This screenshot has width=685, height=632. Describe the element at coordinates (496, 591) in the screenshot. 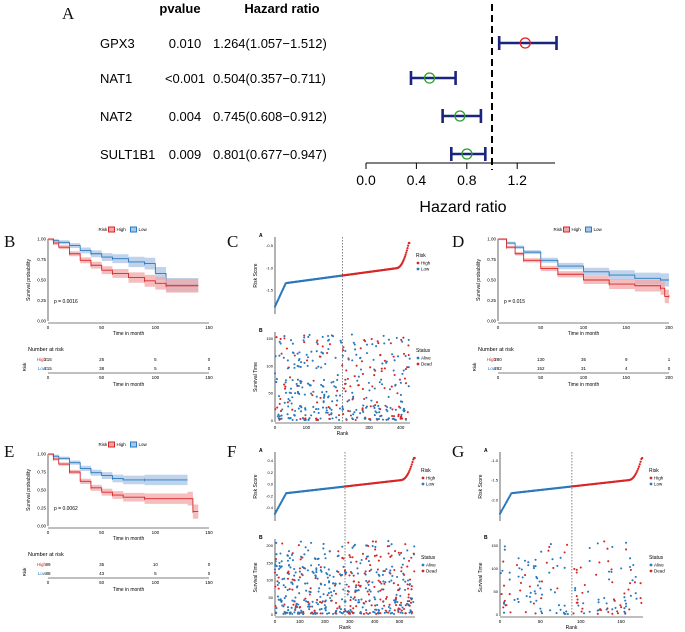

I see `y-tick-label-b: 50` at that location.